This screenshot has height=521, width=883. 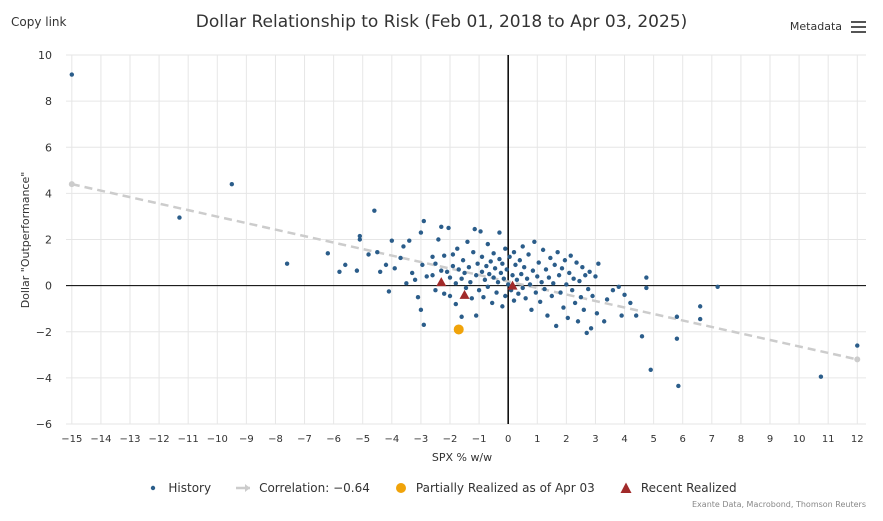 I want to click on x-tick-label: 12, so click(x=857, y=439).